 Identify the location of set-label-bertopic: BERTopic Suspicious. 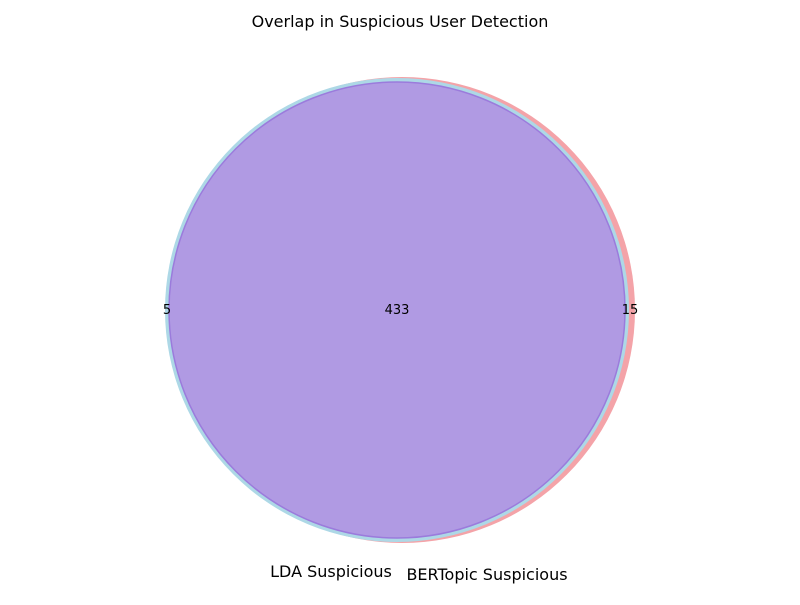
(486, 574).